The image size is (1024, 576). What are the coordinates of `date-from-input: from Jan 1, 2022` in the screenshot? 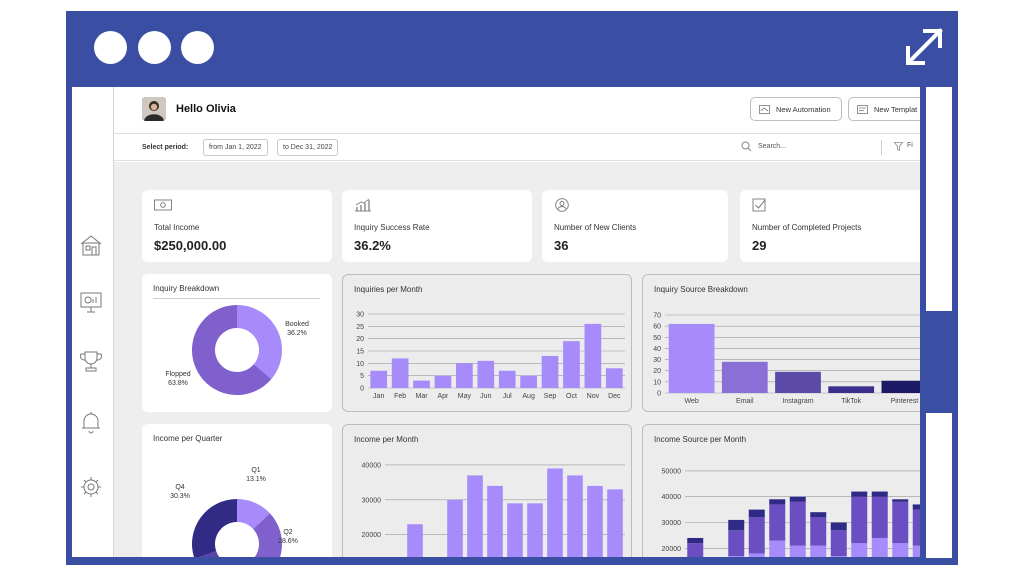 It's located at (235, 147).